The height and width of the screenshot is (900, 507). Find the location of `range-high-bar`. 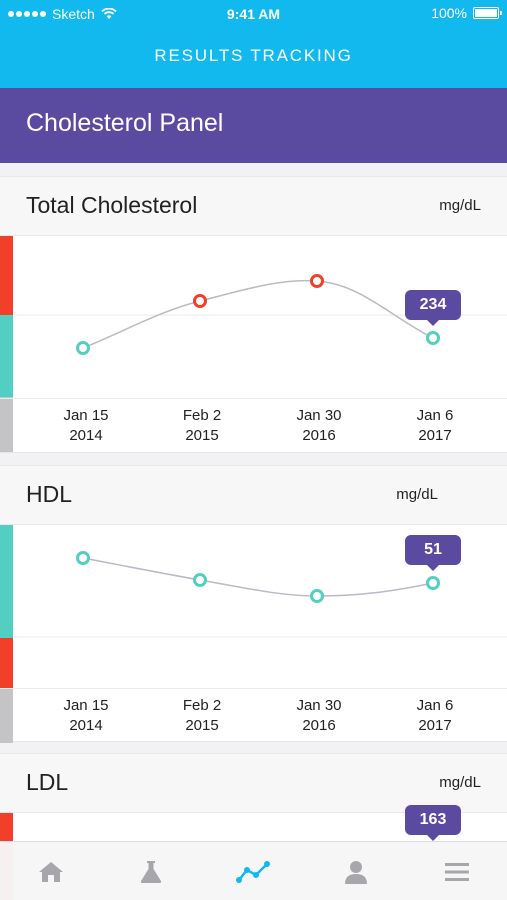

range-high-bar is located at coordinates (6, 275).